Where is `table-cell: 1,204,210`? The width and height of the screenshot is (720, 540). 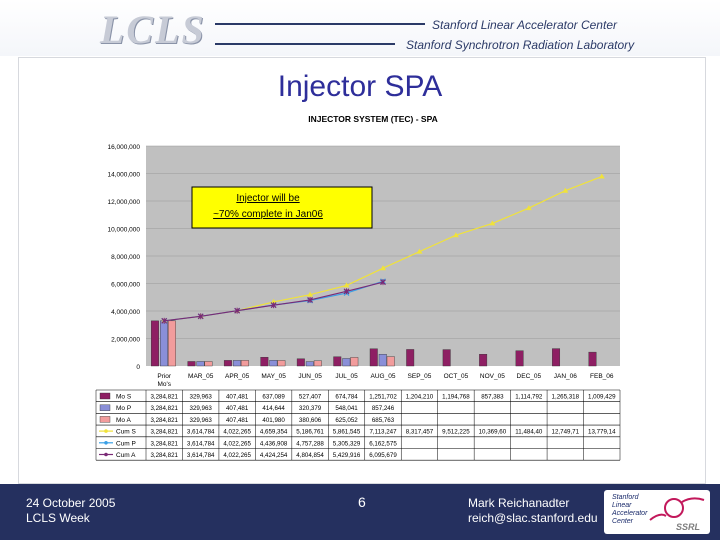
table-cell: 1,204,210 is located at coordinates (420, 397).